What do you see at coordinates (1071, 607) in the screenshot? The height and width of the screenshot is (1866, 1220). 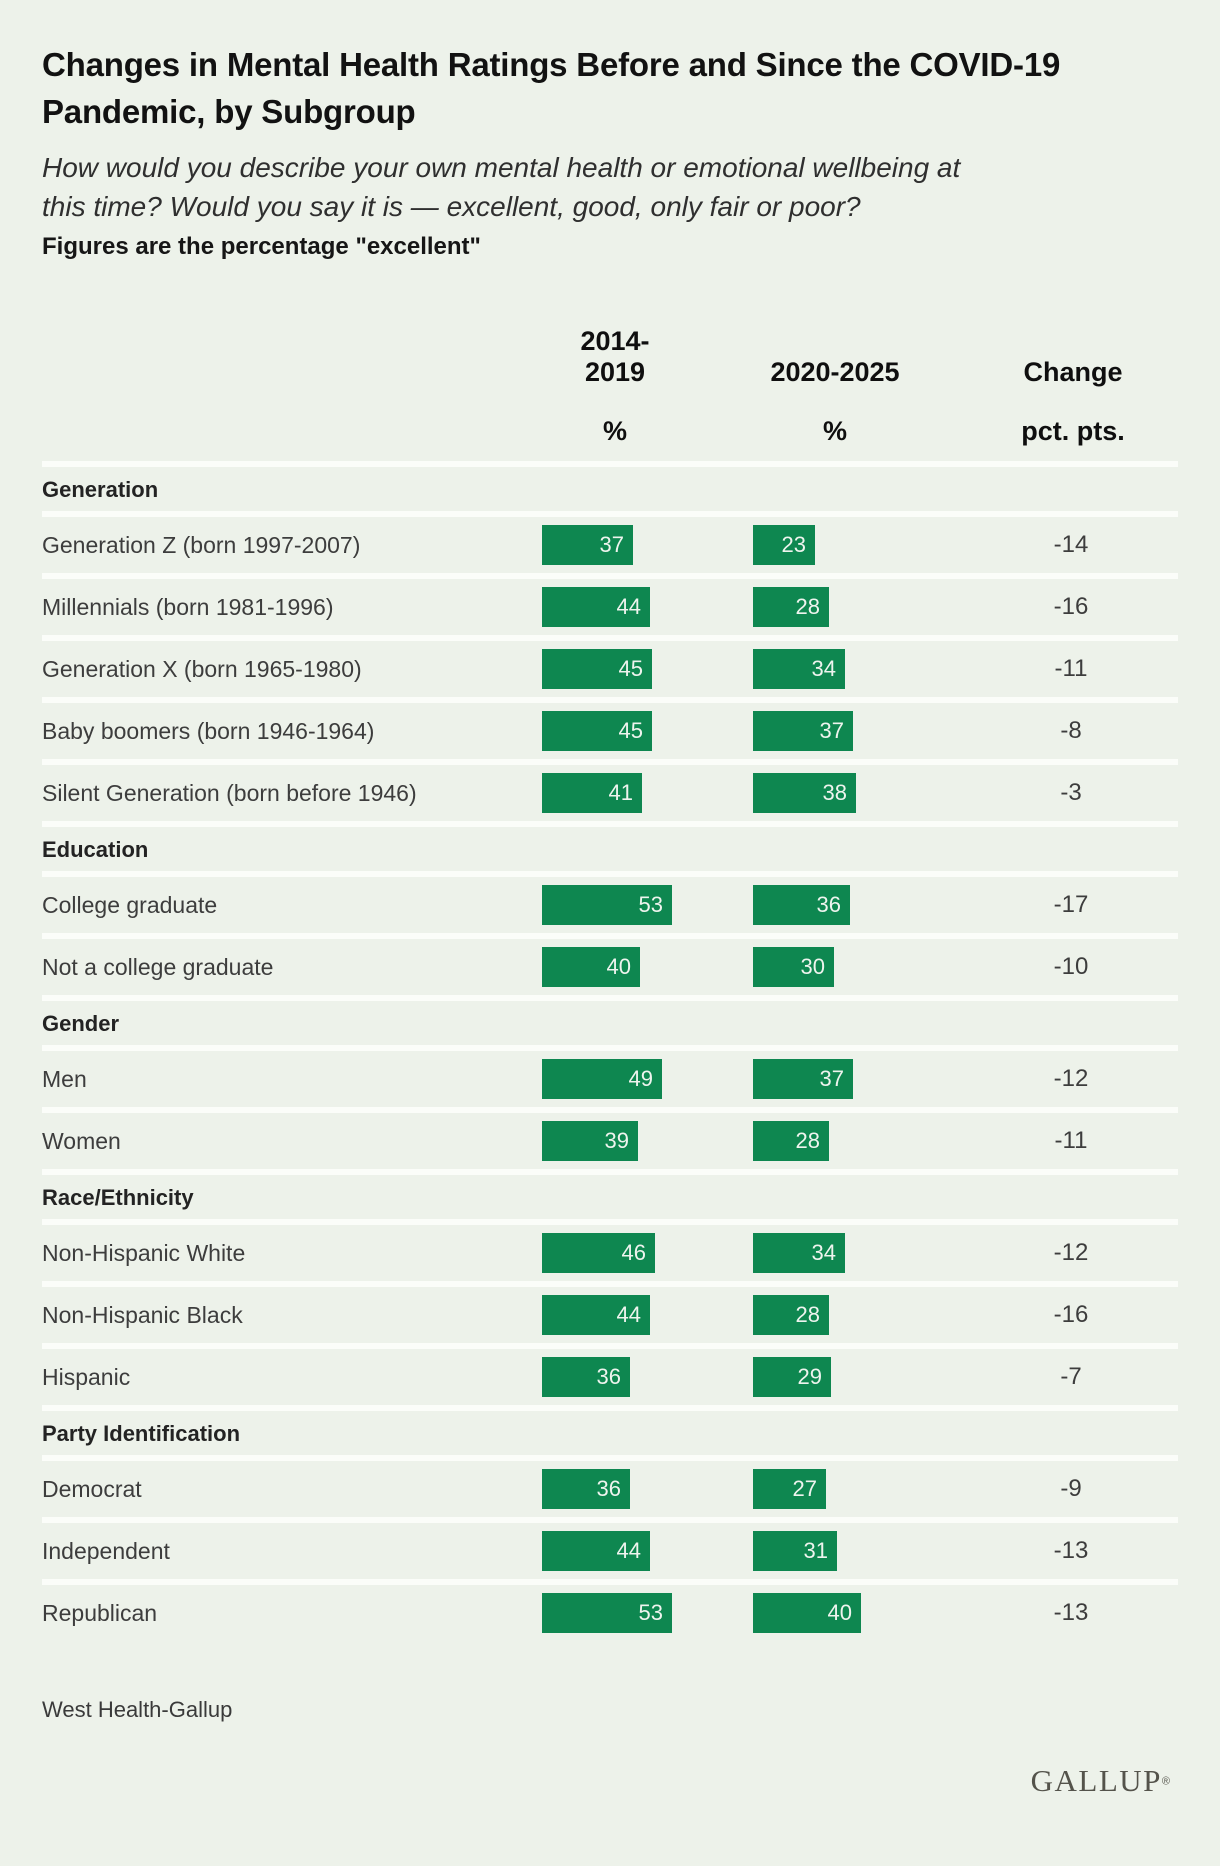 I see `change-value: -16` at bounding box center [1071, 607].